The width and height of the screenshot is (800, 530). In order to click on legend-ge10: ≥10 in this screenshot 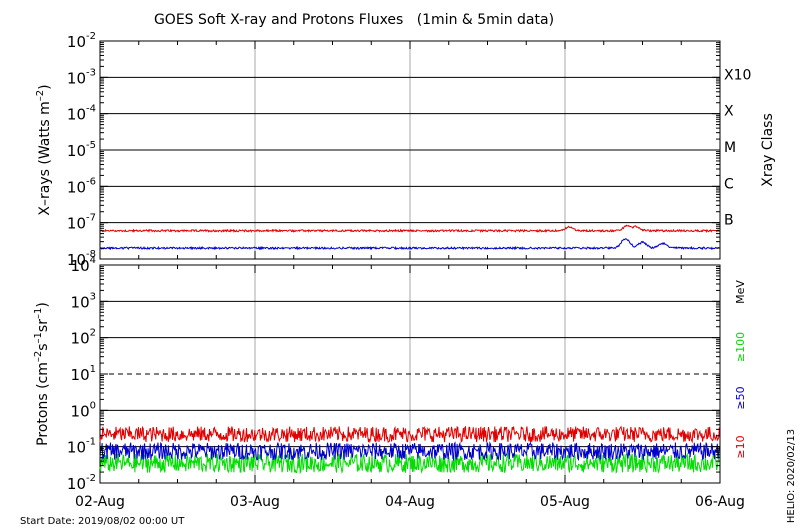, I will do `click(740, 446)`.